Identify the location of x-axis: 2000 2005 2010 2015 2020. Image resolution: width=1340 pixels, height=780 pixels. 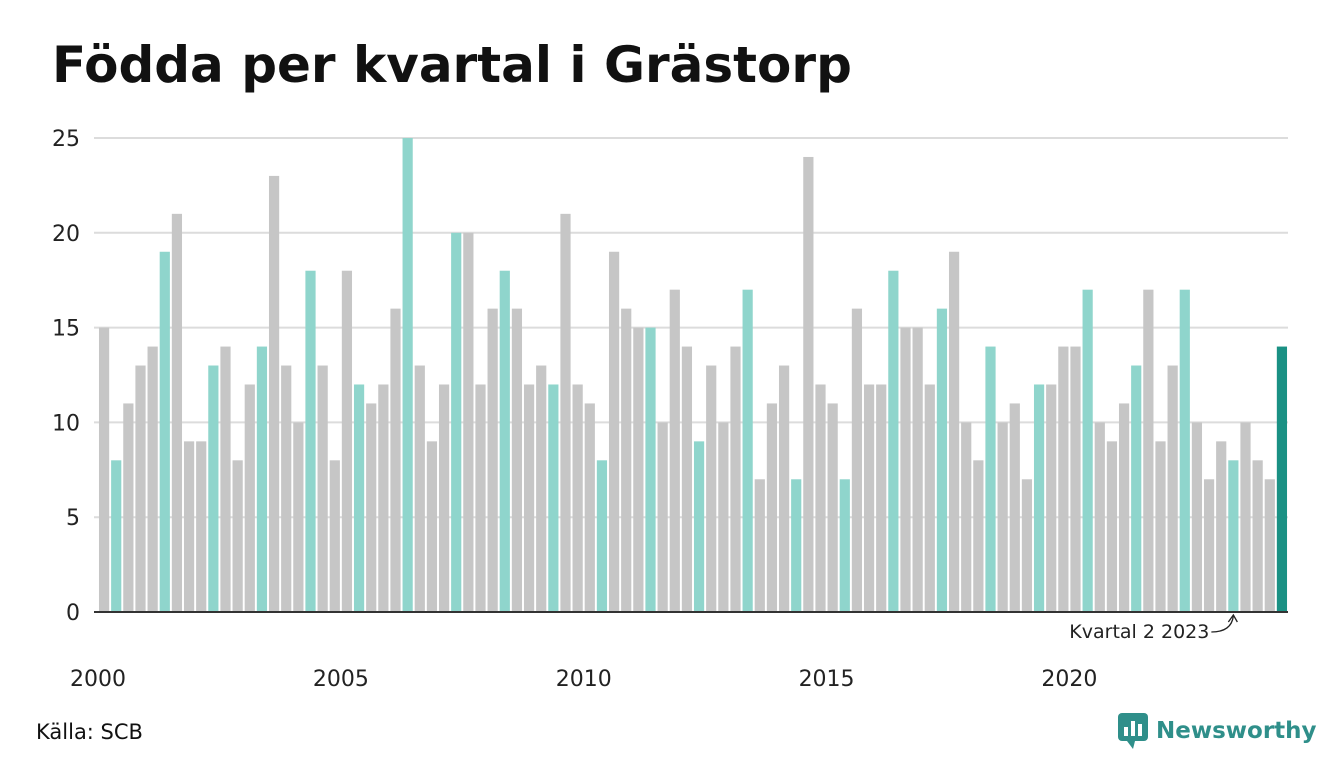
(583, 679).